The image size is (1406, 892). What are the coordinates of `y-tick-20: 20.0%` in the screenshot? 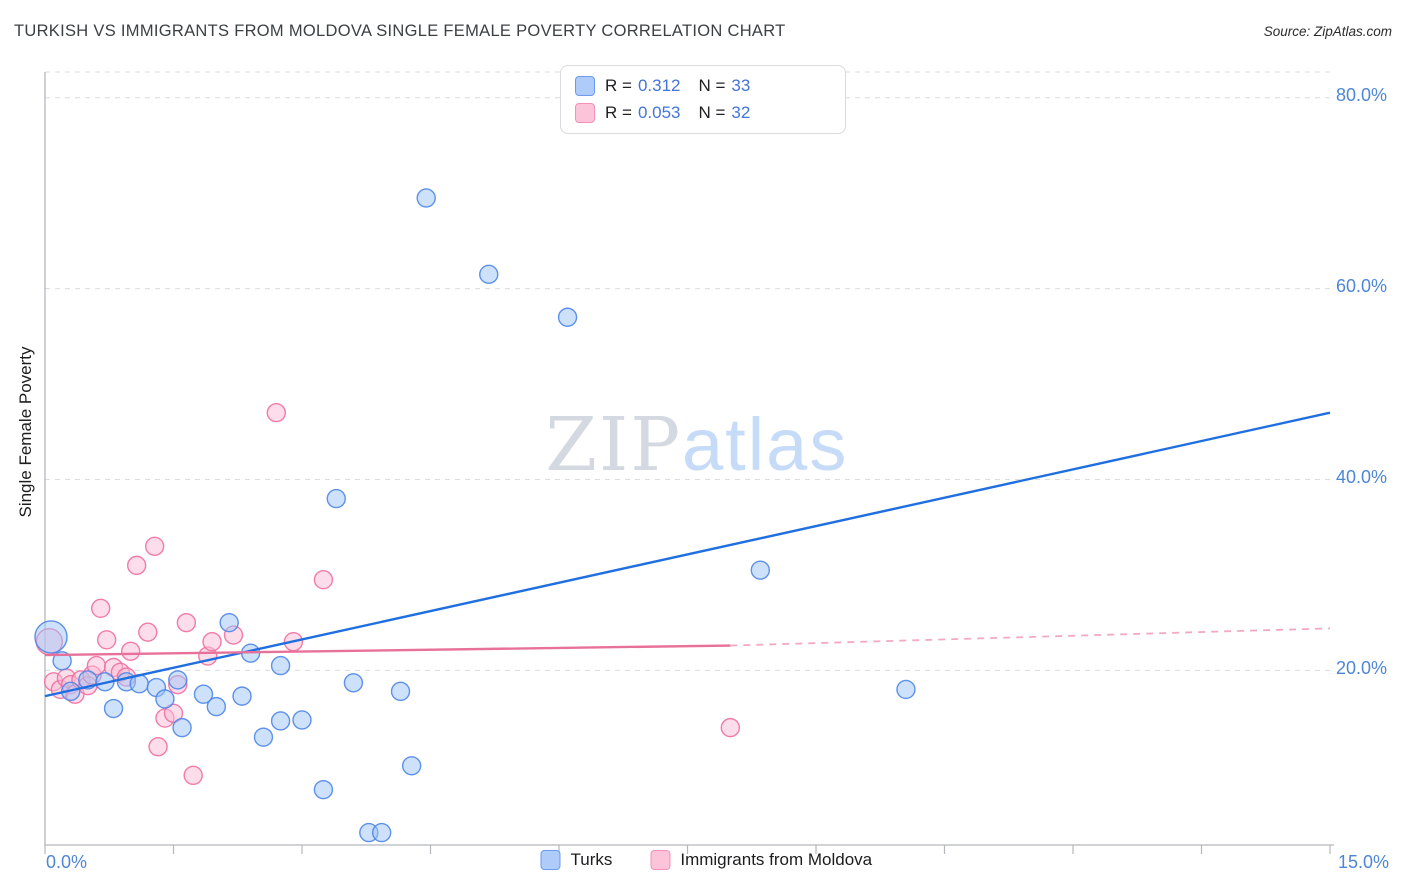 It's located at (1362, 668).